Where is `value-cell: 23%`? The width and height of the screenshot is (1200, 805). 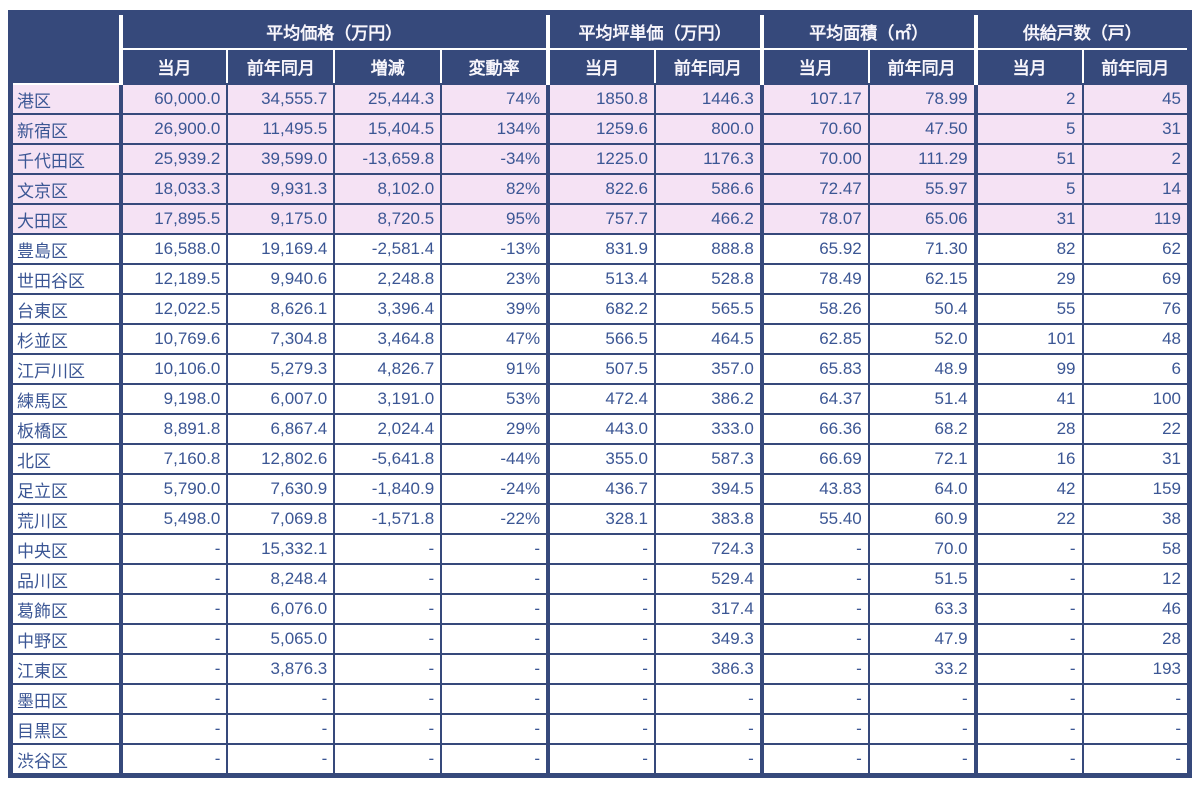 value-cell: 23% is located at coordinates (495, 279).